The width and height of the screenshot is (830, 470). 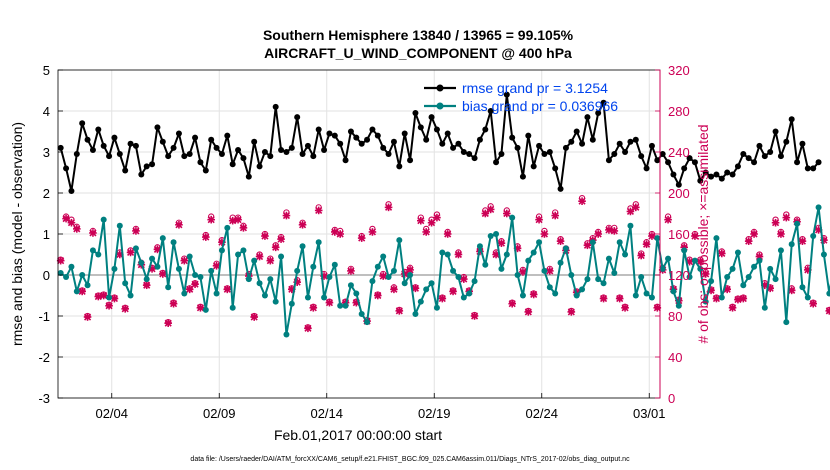 I want to click on legend-rmse-label: rmse grand pr = 3.1254, so click(x=535, y=88).